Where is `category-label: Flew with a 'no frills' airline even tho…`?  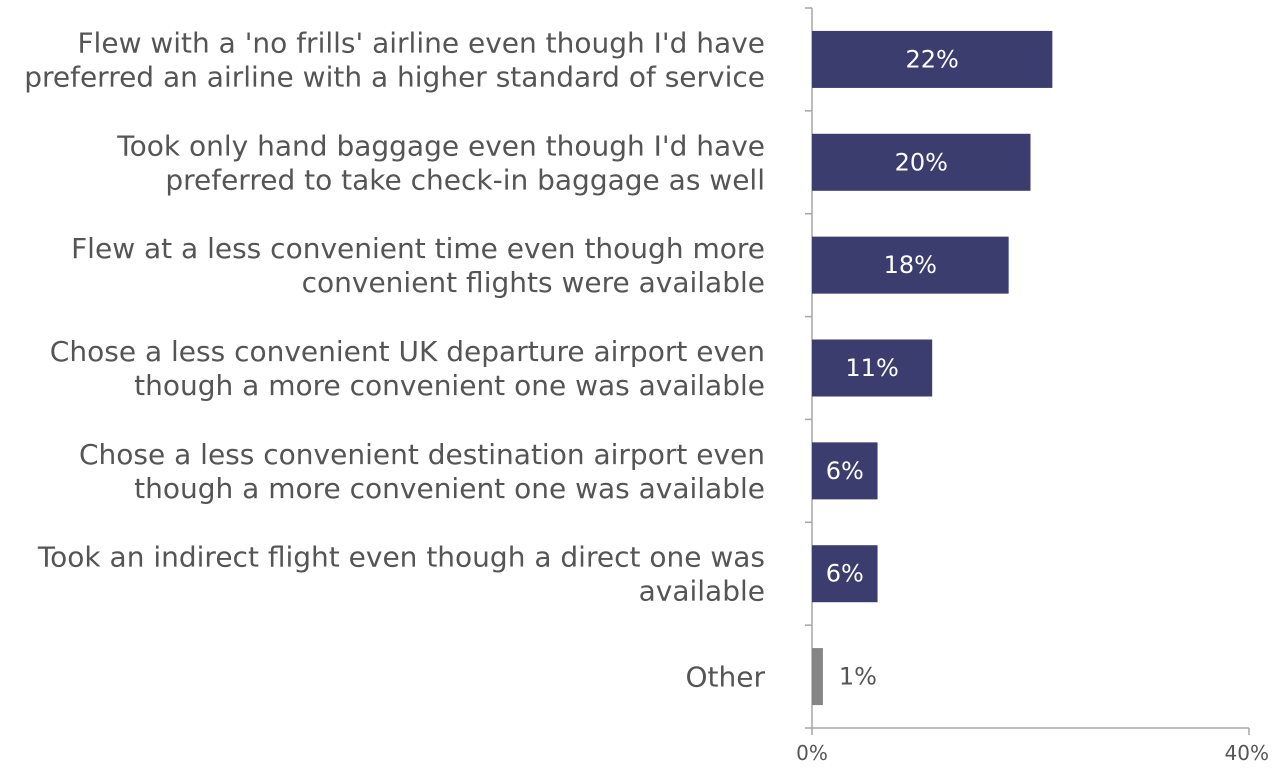
category-label: Flew with a 'no frills' airline even tho… is located at coordinates (394, 59).